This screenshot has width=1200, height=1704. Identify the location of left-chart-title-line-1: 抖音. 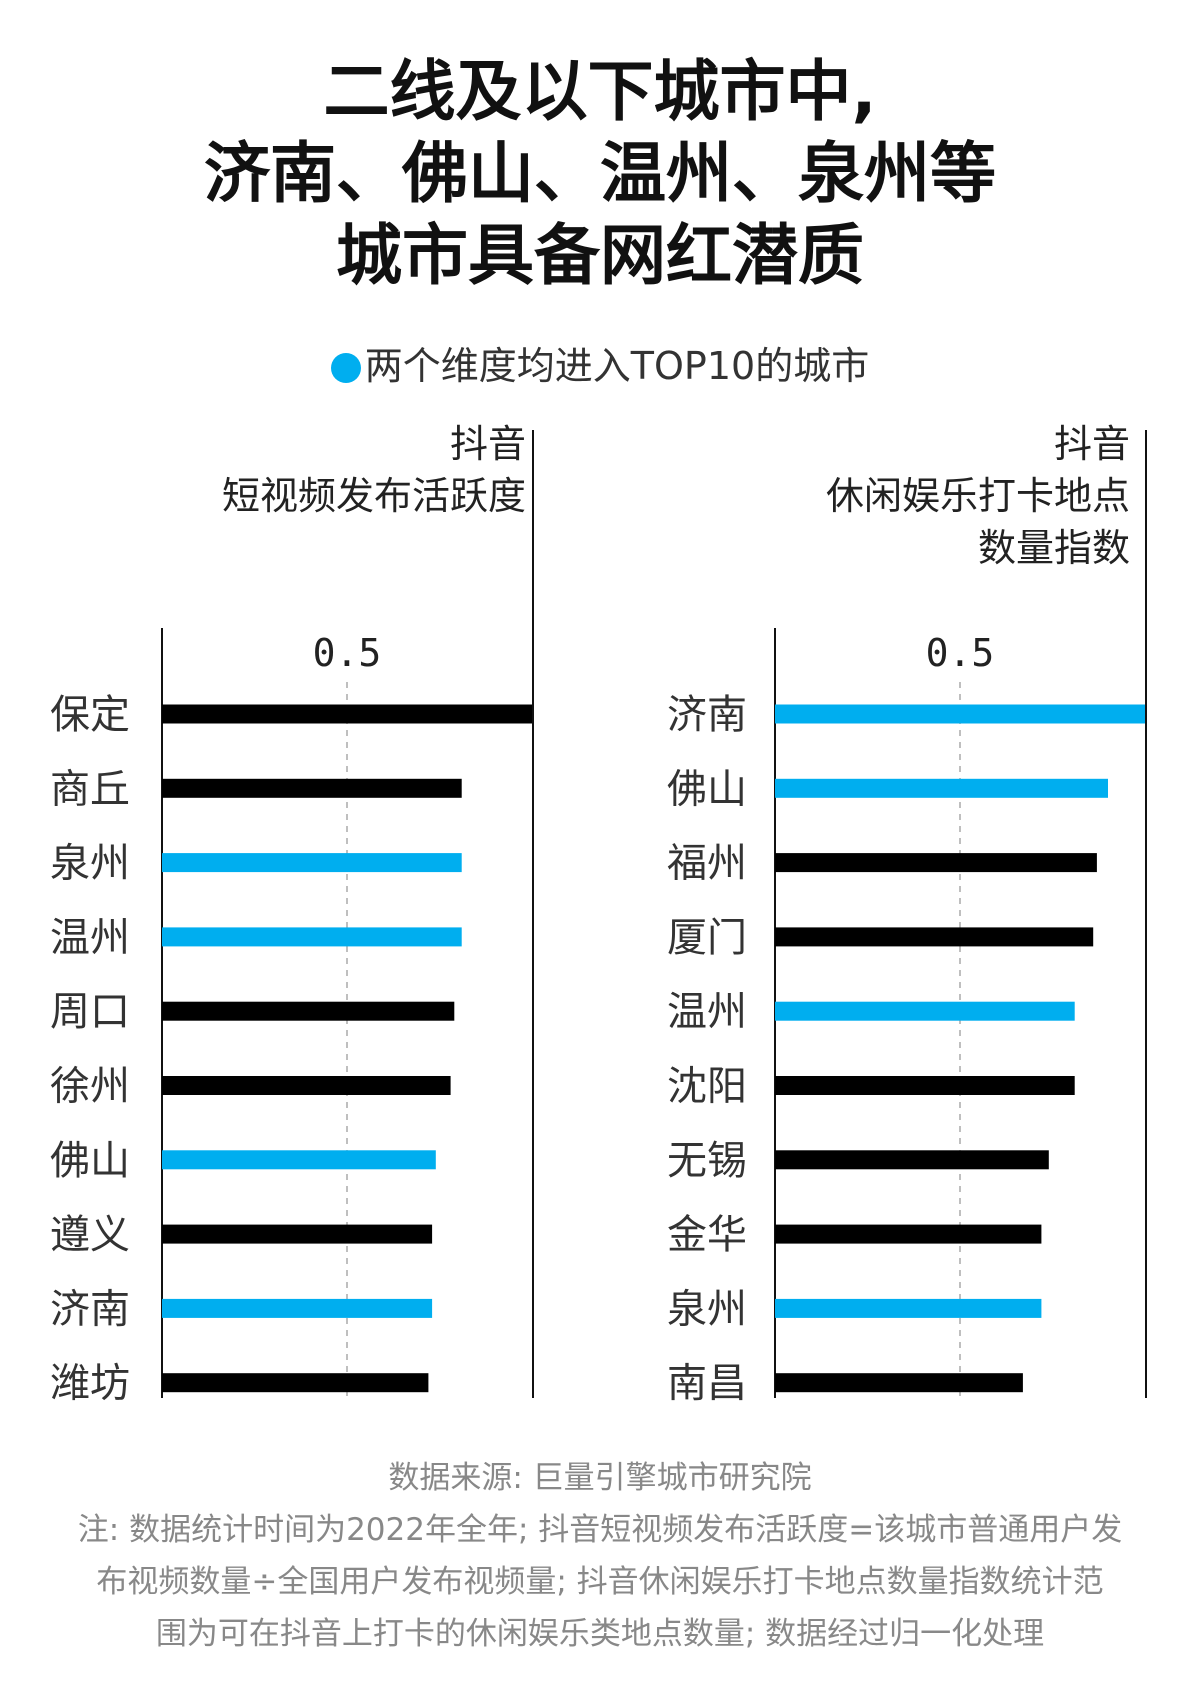
(487, 444).